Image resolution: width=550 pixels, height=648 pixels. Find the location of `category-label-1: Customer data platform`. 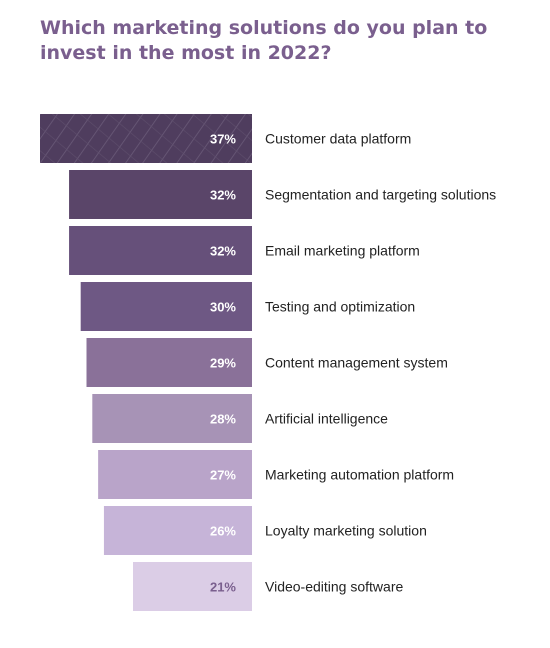

category-label-1: Customer data platform is located at coordinates (338, 139).